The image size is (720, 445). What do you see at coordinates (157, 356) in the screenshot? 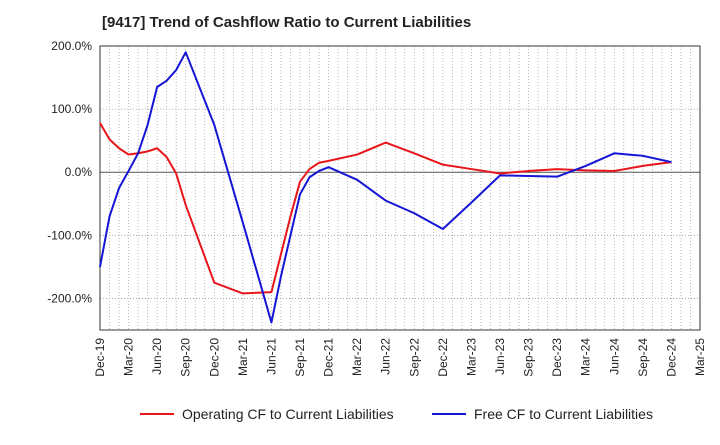
I see `x-tick-label: Jun-20` at bounding box center [157, 356].